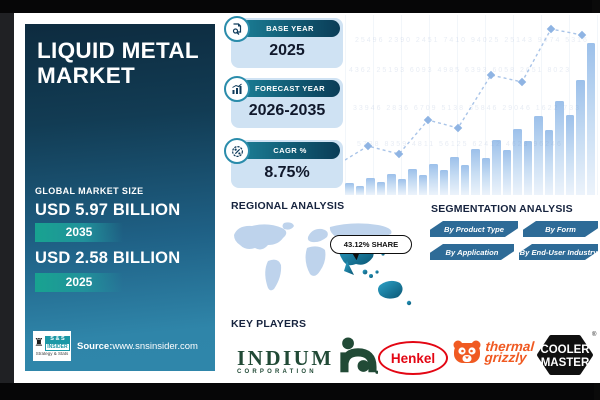  I want to click on cooler-line2: MASTER, so click(565, 363).